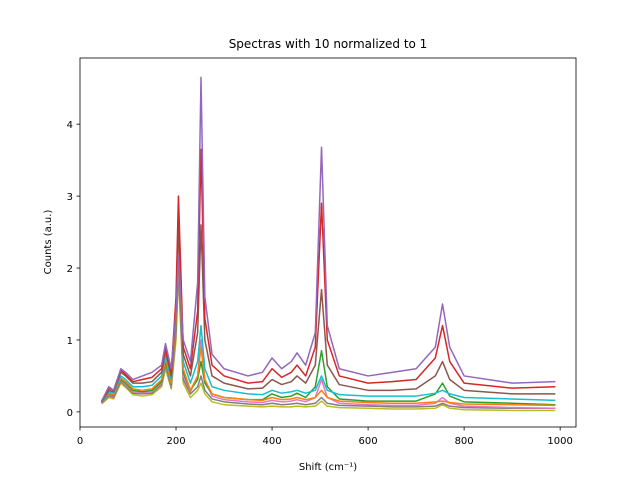  What do you see at coordinates (70, 269) in the screenshot?
I see `y-tick-label: 2` at bounding box center [70, 269].